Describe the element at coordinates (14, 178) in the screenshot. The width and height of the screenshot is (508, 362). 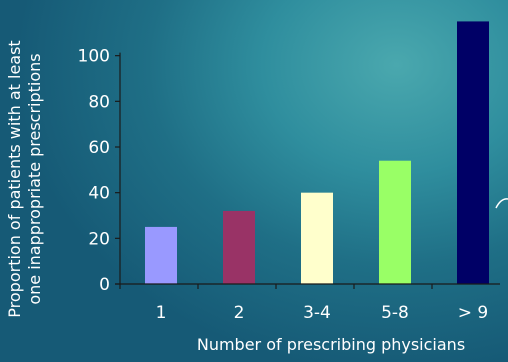
I see `y-axis-title-line-1: Proportion of patients with at least` at that location.